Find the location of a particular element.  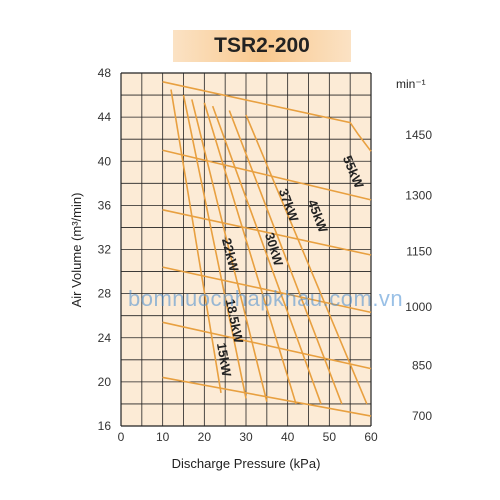

power-line-18-5kW is located at coordinates (214, 246).